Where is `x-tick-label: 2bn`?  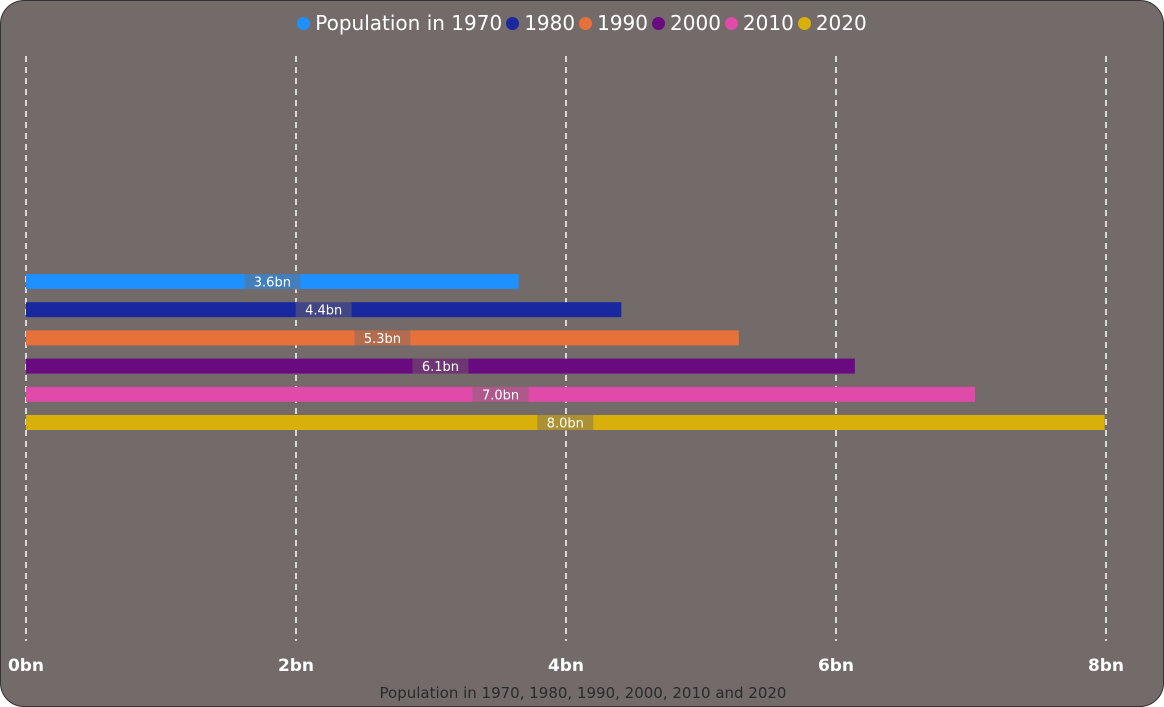 x-tick-label: 2bn is located at coordinates (296, 666).